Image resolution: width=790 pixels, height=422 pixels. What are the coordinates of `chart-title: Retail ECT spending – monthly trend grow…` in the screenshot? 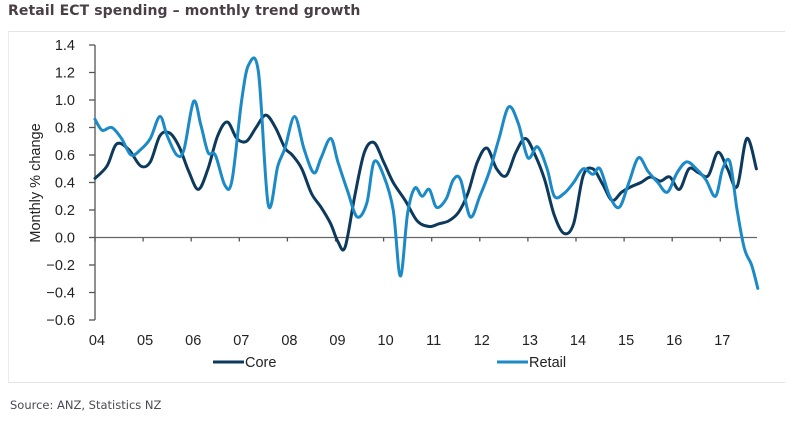 It's located at (184, 11).